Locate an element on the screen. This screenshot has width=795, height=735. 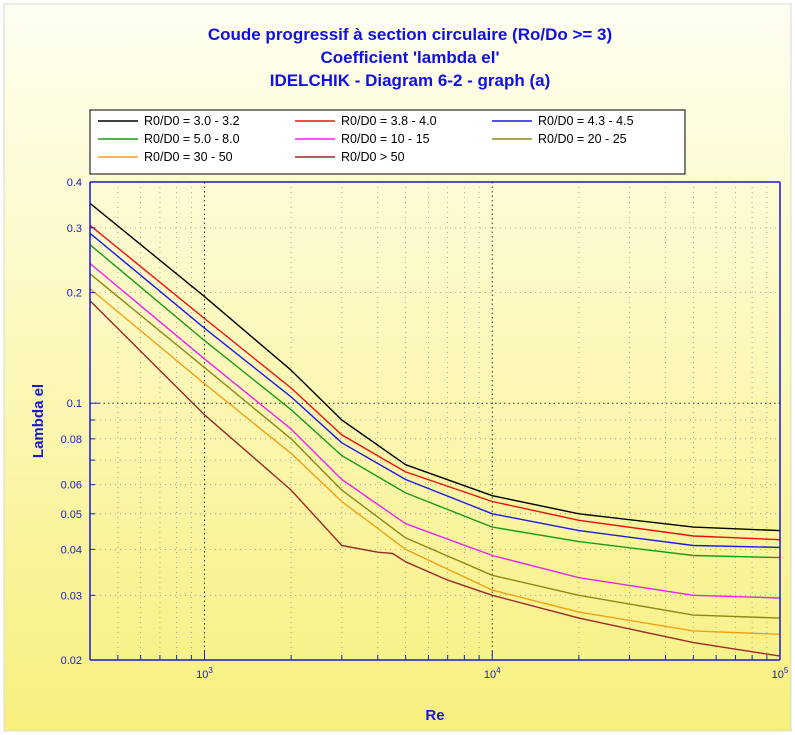
legend-label: R0/D0 = 5.0 - 8.0 is located at coordinates (192, 139).